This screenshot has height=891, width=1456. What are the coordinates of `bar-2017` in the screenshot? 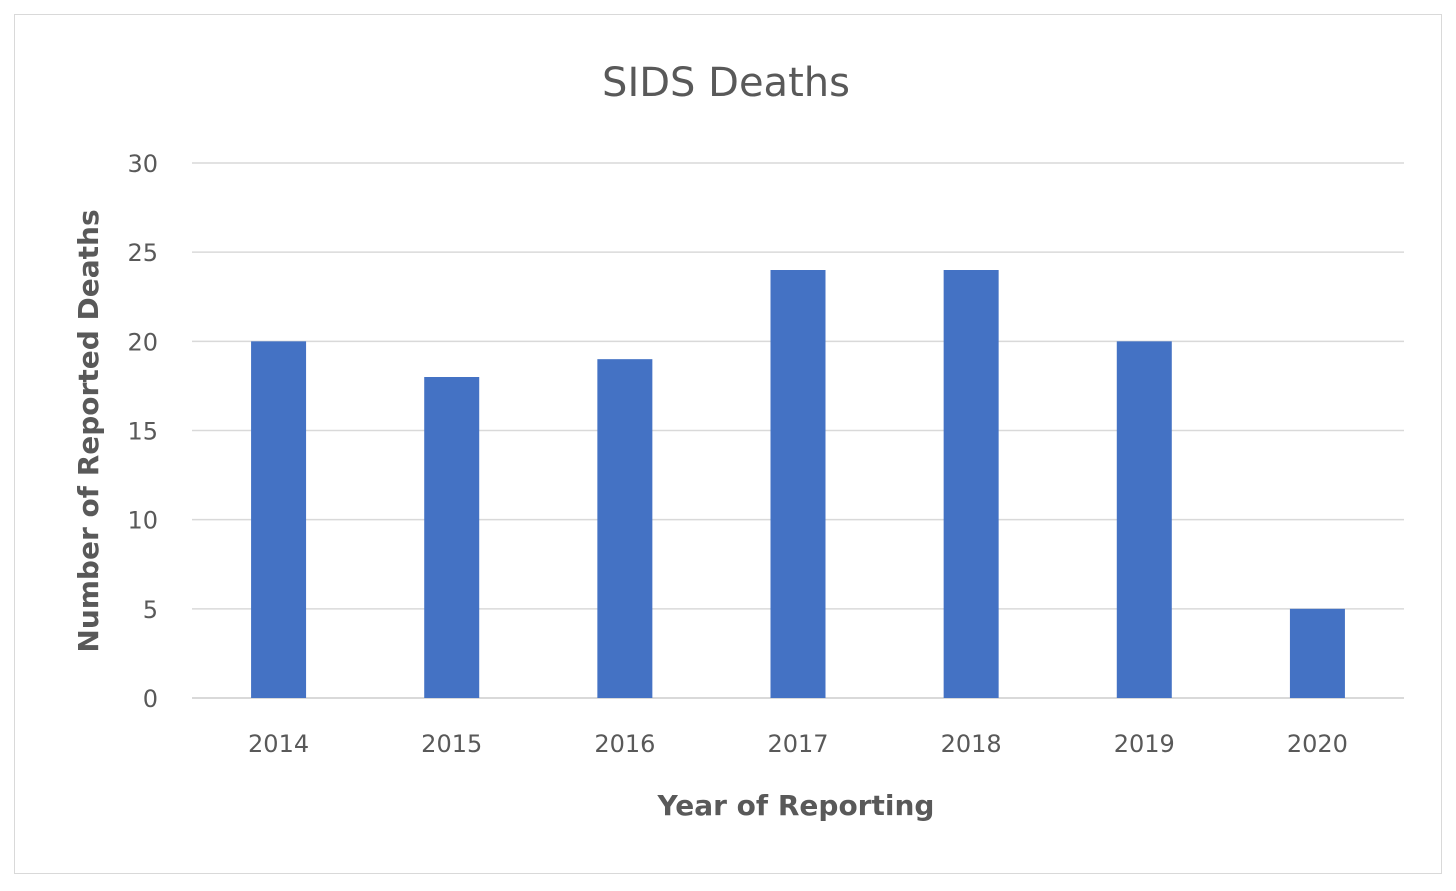 It's located at (798, 484).